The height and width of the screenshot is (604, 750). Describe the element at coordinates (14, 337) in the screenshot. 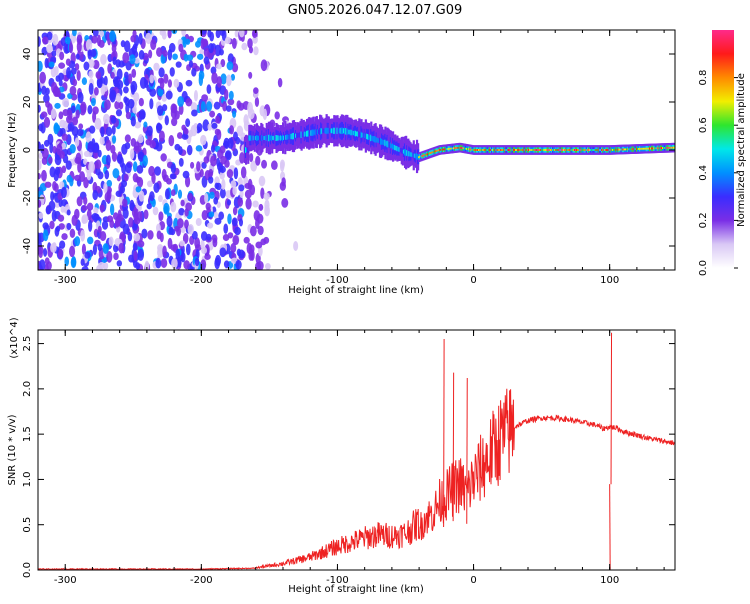

I see `snr-multiplier: (x10^4)` at that location.